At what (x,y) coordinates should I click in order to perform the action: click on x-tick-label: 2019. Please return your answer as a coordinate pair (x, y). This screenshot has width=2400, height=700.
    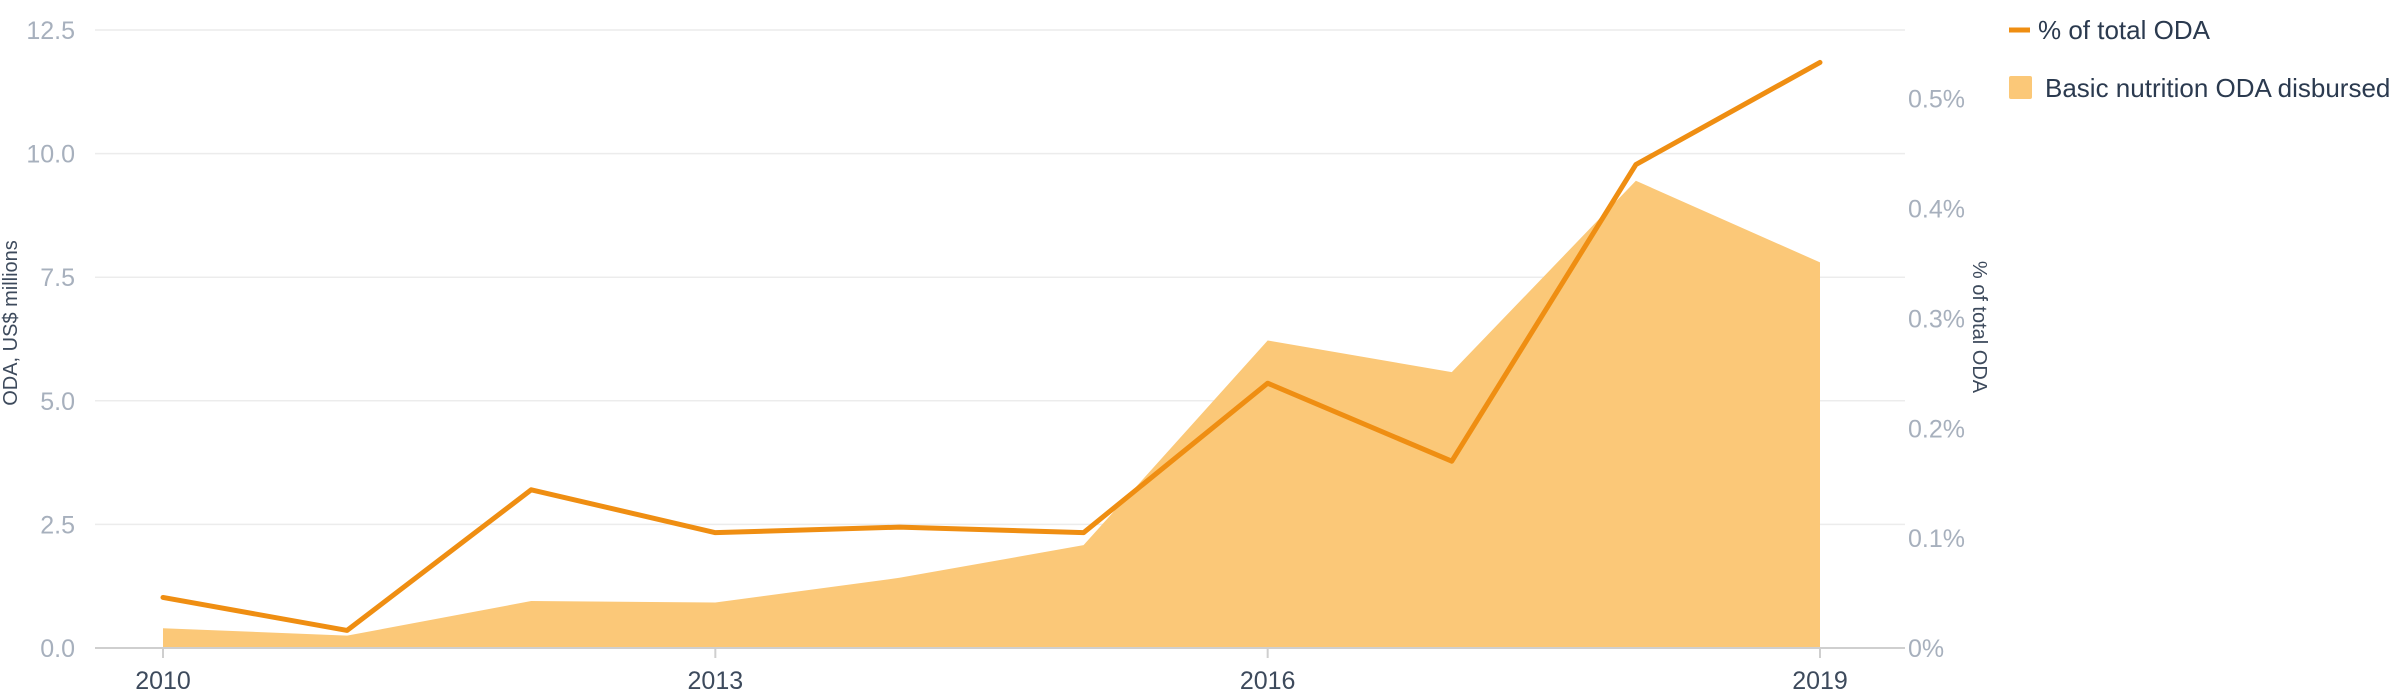
    Looking at the image, I should click on (1820, 681).